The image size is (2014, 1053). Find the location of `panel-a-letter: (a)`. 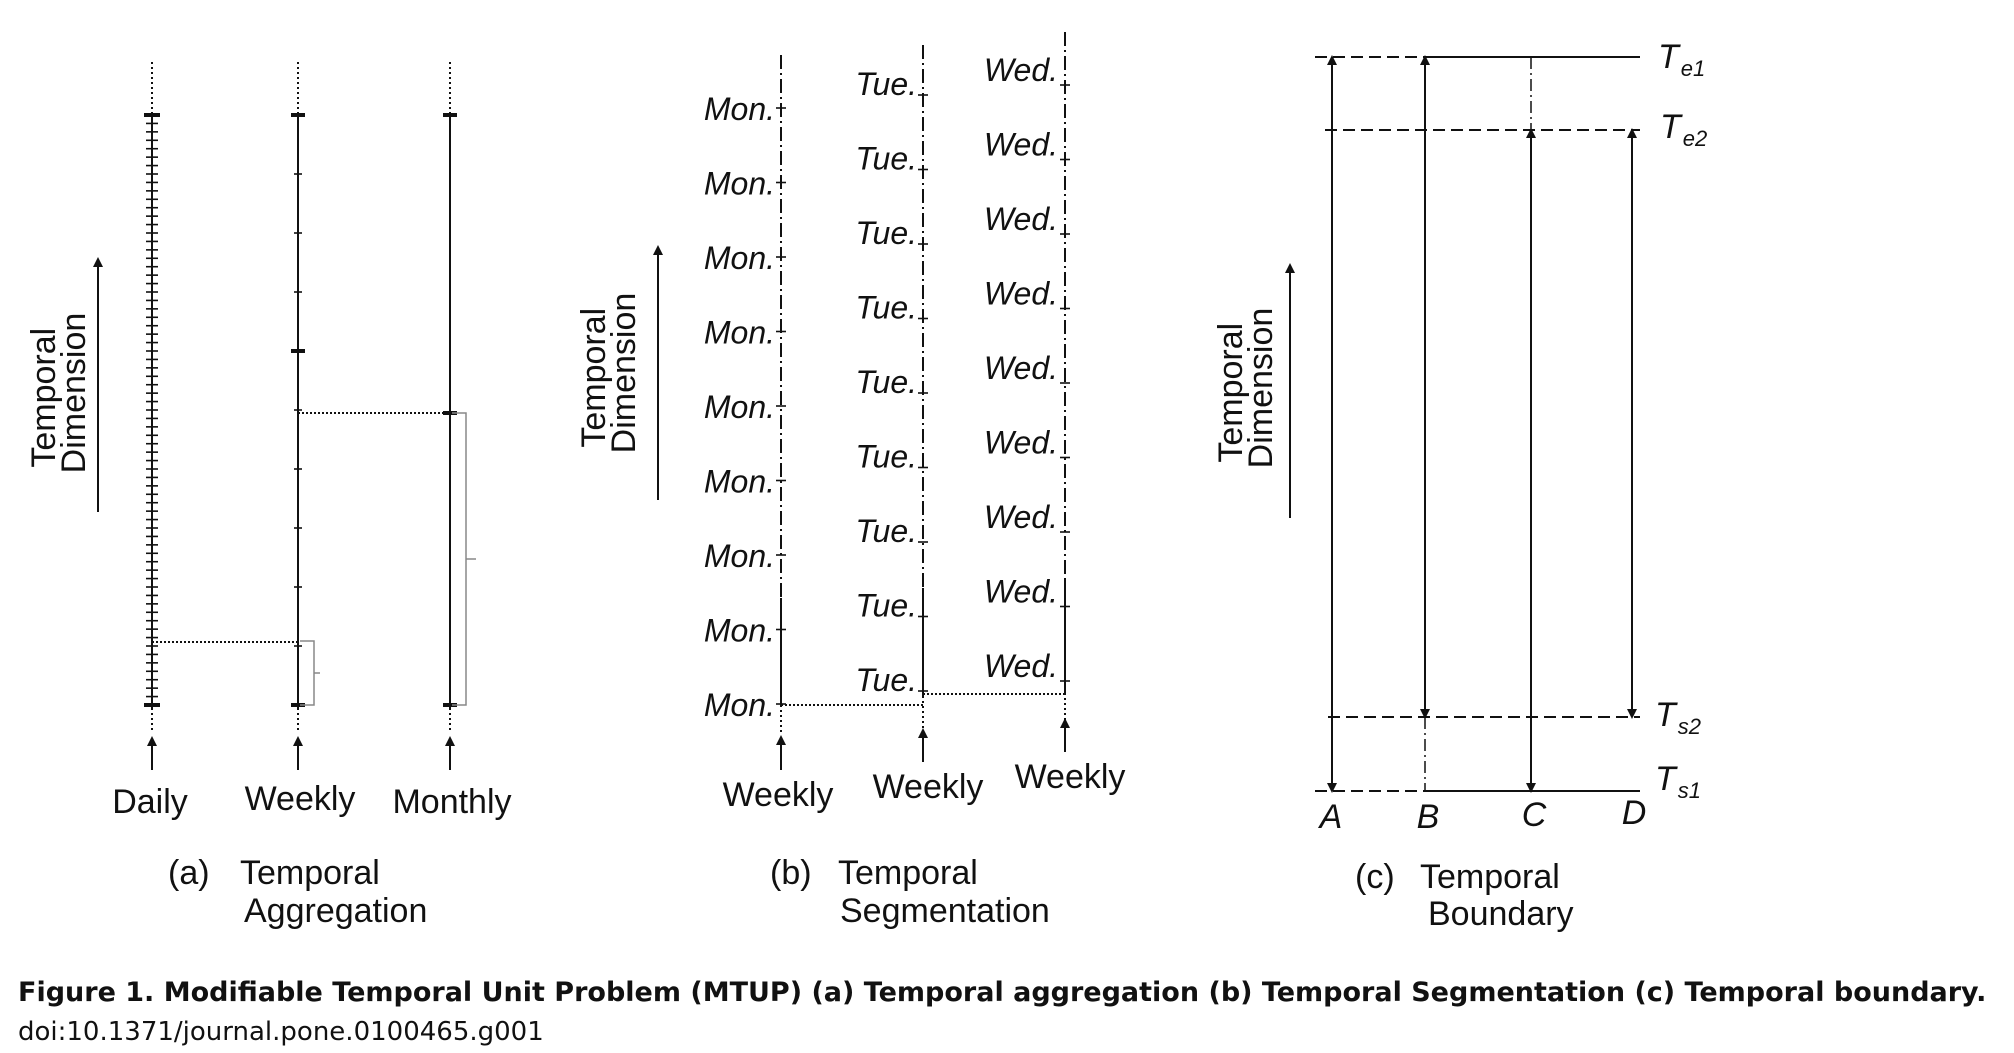

panel-a-letter: (a) is located at coordinates (189, 873).